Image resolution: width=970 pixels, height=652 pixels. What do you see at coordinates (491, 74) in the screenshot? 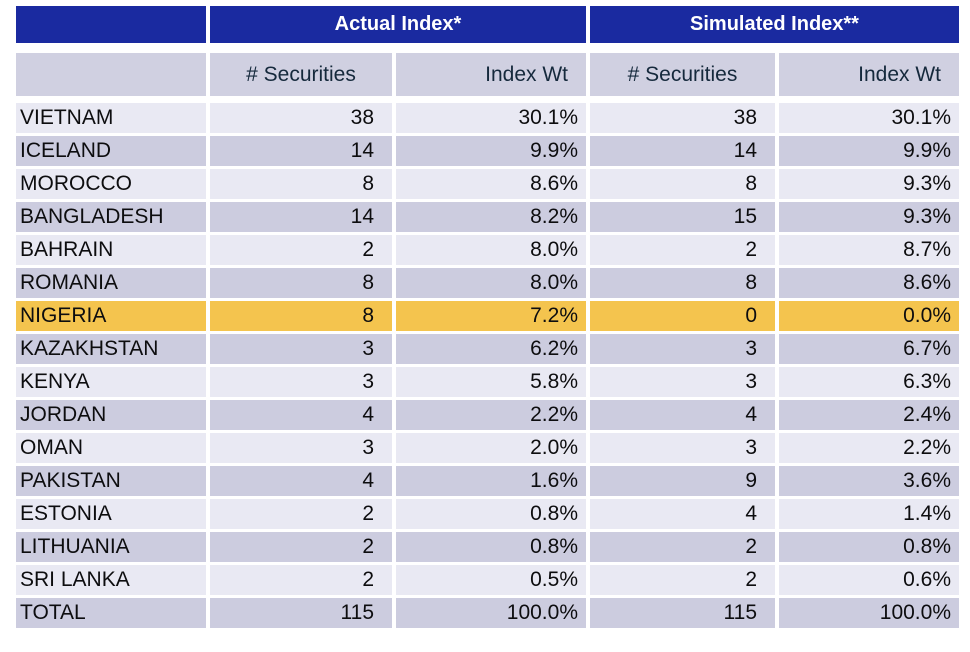
I see `actual-weight-header: Index Wt` at bounding box center [491, 74].